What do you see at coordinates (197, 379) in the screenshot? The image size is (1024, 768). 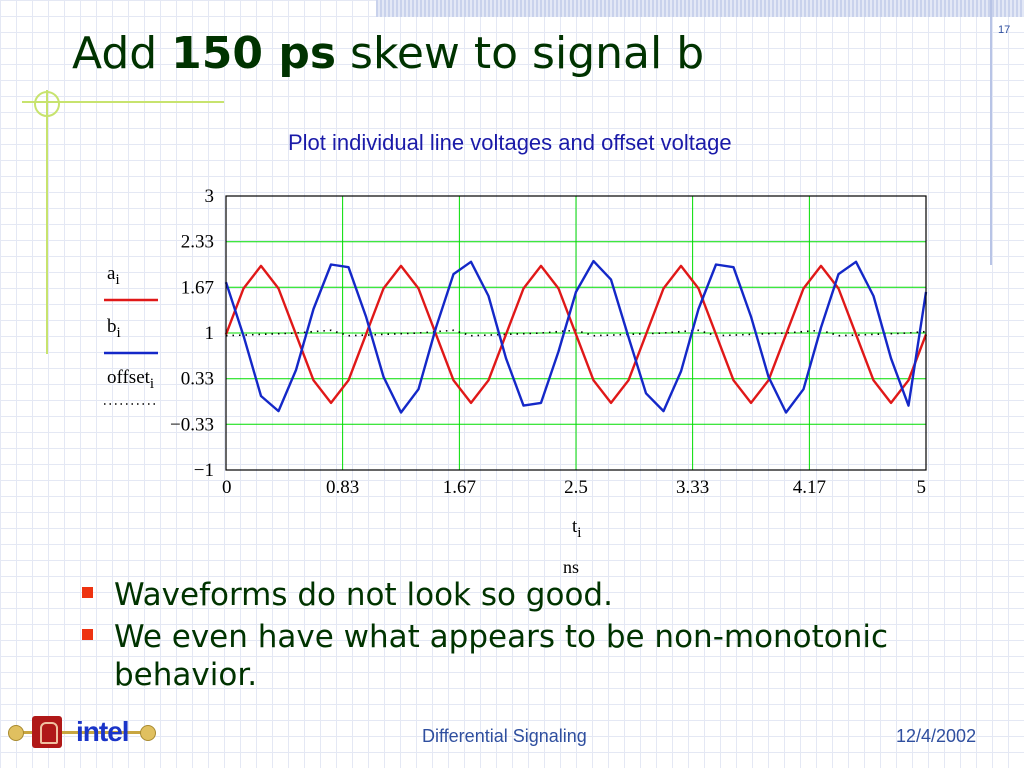 I see `y-tick-label: 0.33` at bounding box center [197, 379].